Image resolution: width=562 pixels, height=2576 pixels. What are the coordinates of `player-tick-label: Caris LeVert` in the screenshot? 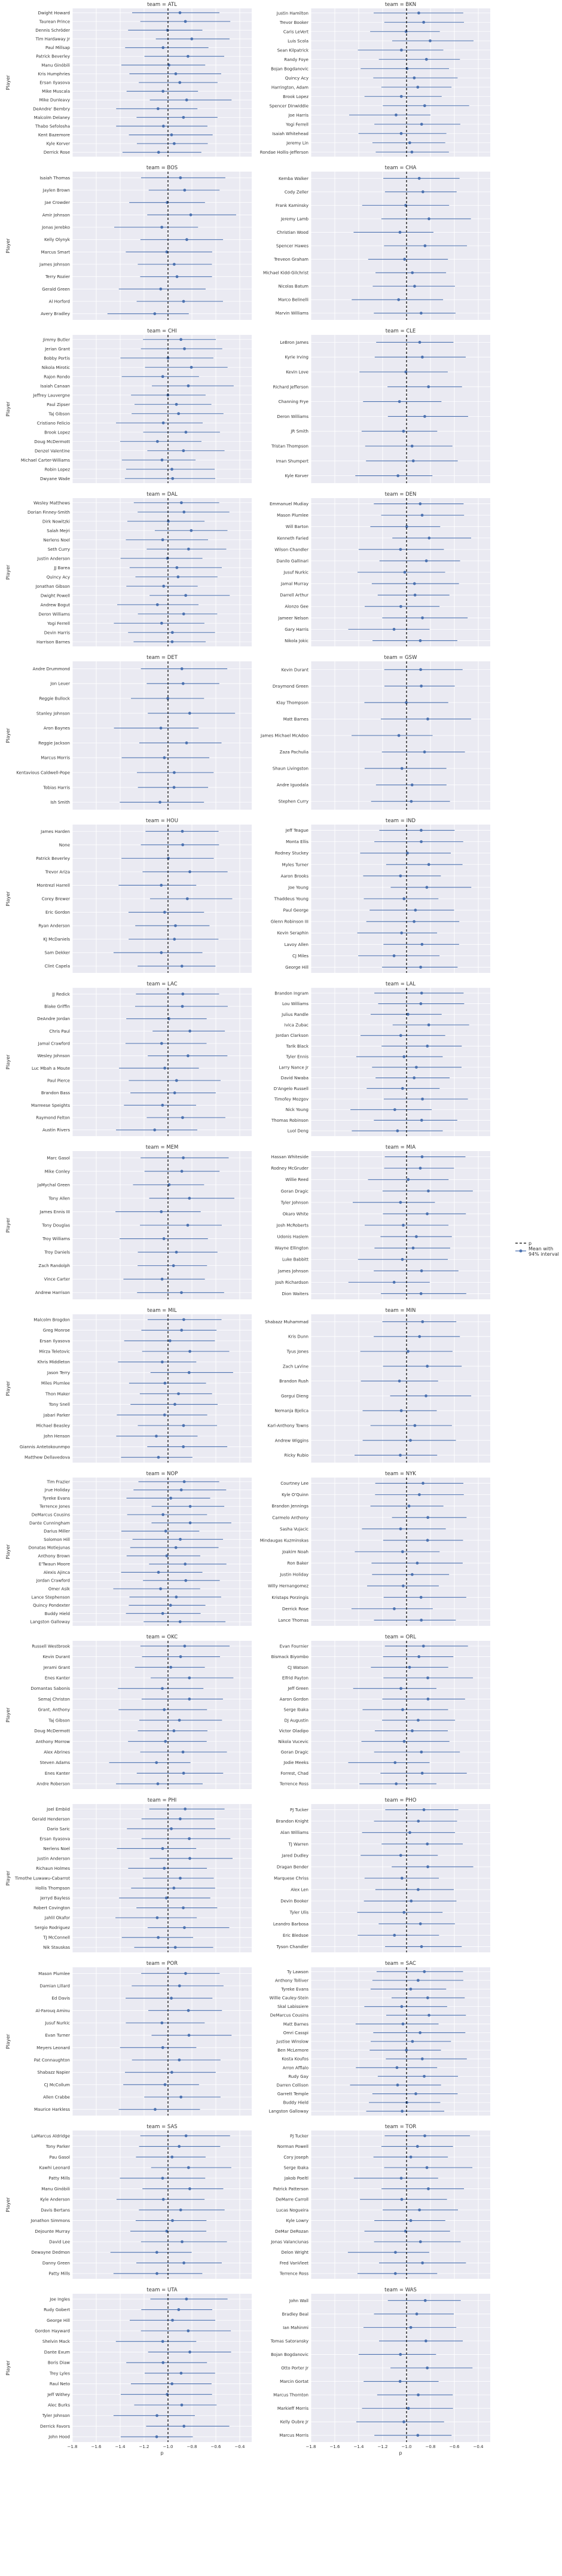 It's located at (296, 31).